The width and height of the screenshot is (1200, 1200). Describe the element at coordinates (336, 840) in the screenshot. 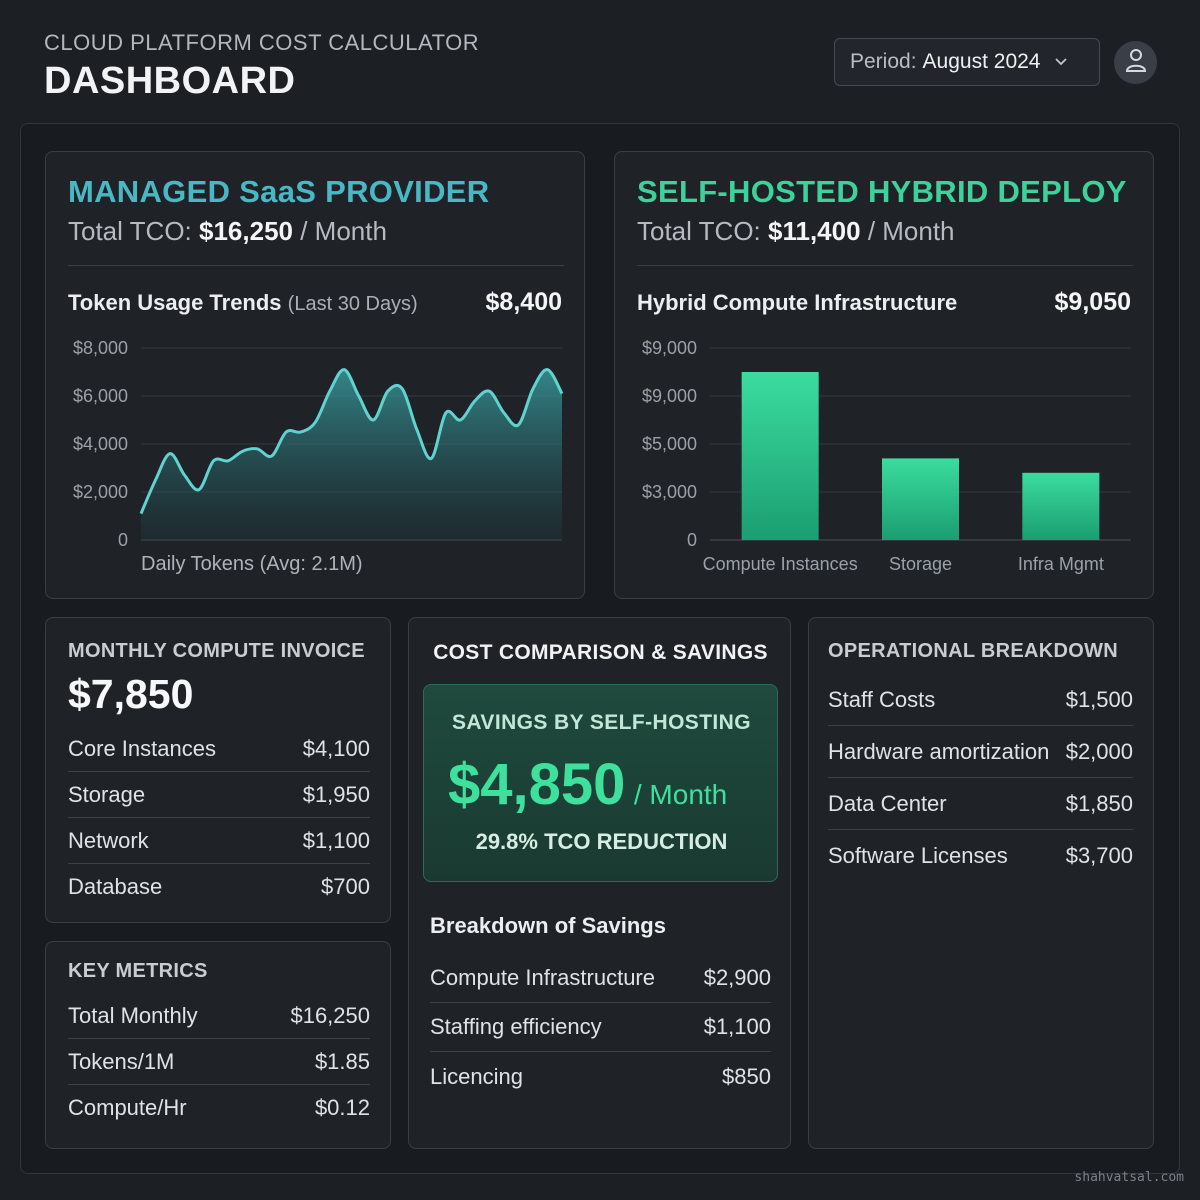

I see `row-value: $1,100` at that location.